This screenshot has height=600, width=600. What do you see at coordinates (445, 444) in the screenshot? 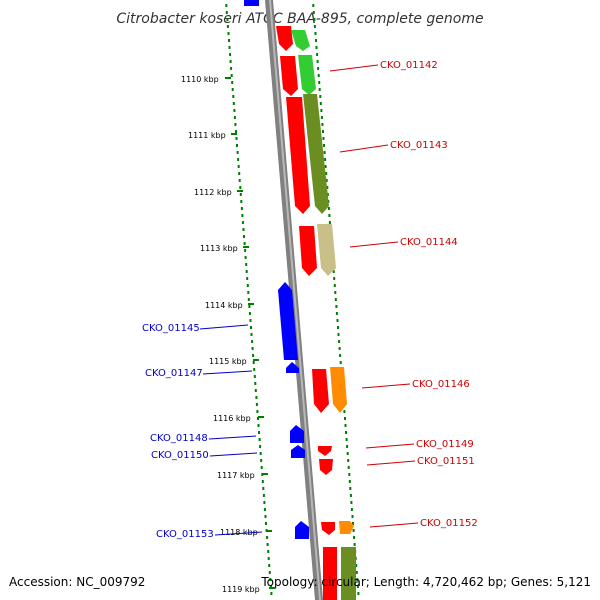
I see `label-cko-01149: CKO_01149` at bounding box center [445, 444].